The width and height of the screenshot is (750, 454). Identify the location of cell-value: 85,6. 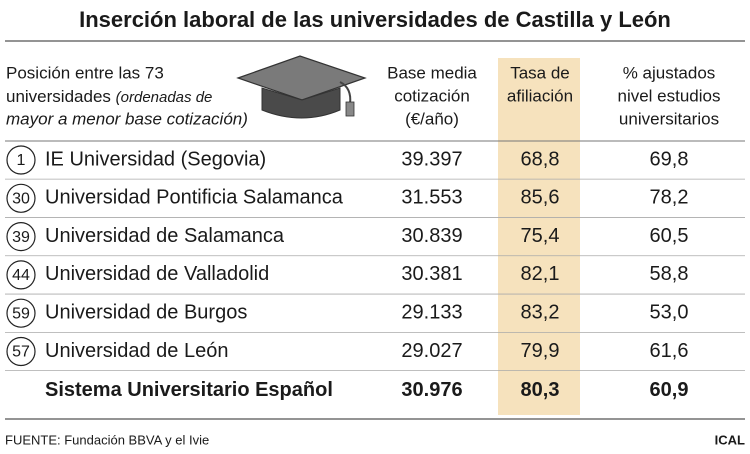
(540, 198).